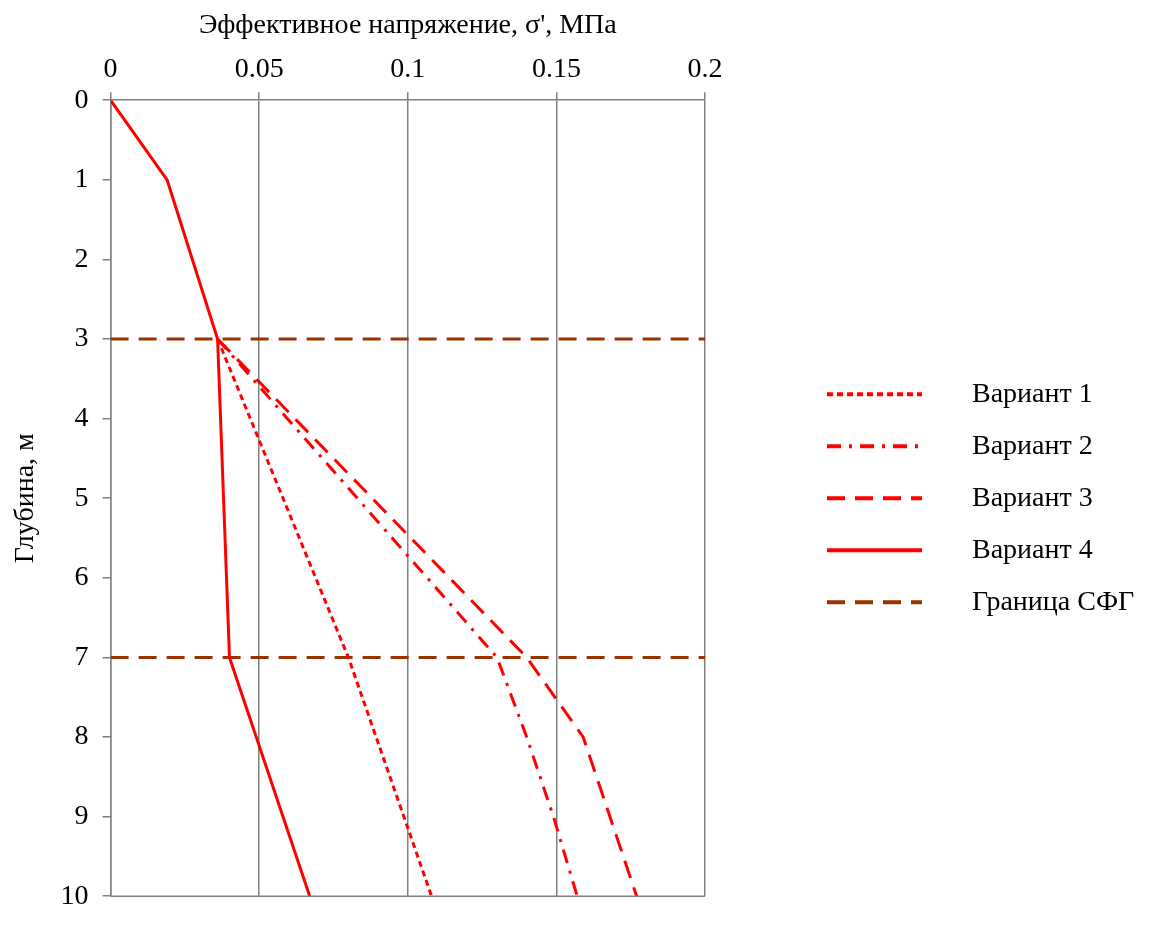 The width and height of the screenshot is (1175, 927). What do you see at coordinates (81, 576) in the screenshot?
I see `y-tick-label: 6` at bounding box center [81, 576].